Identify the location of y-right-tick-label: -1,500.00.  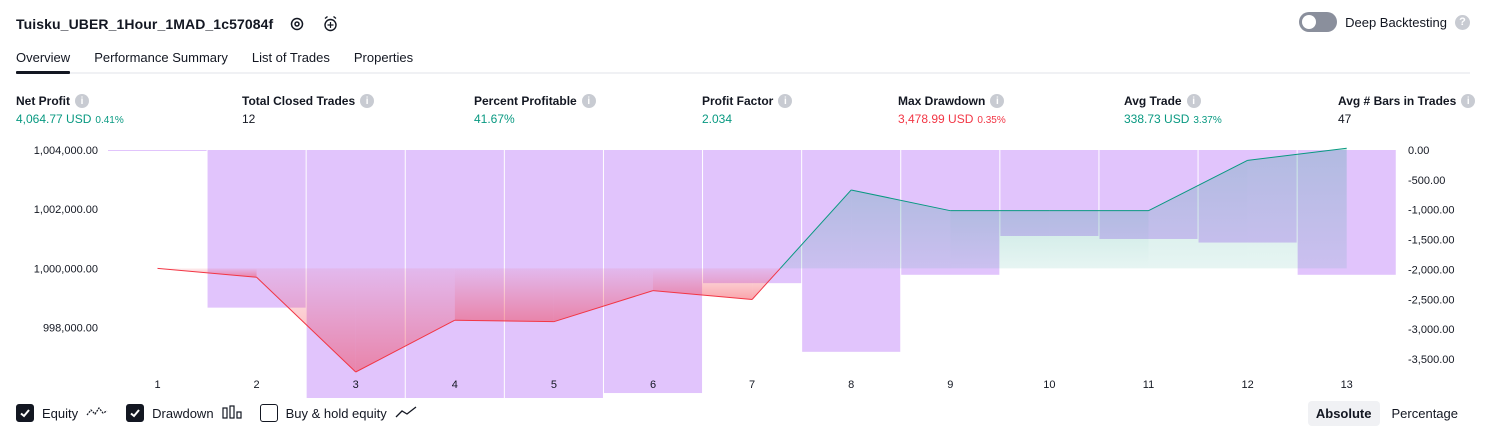
(1431, 241).